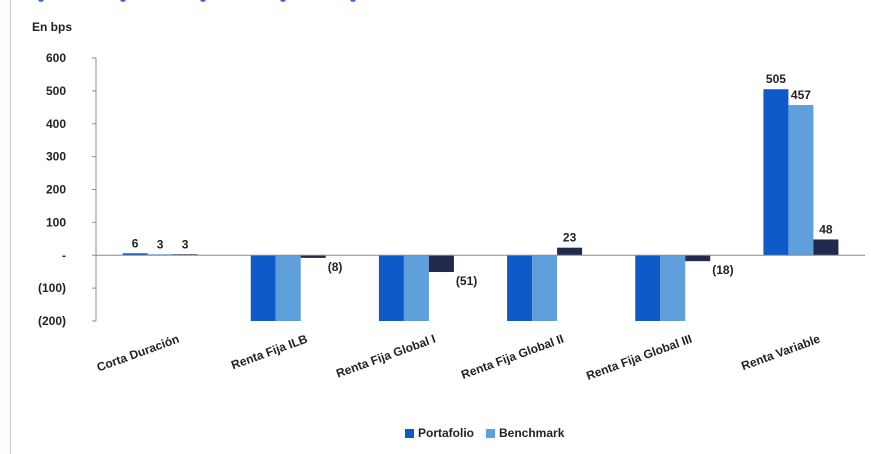 Image resolution: width=871 pixels, height=454 pixels. Describe the element at coordinates (801, 95) in the screenshot. I see `data-label: 457` at that location.